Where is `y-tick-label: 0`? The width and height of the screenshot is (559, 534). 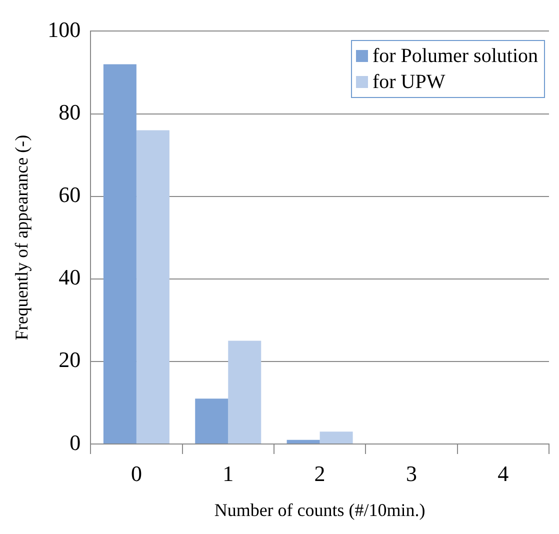 y-tick-label: 0 is located at coordinates (75, 442).